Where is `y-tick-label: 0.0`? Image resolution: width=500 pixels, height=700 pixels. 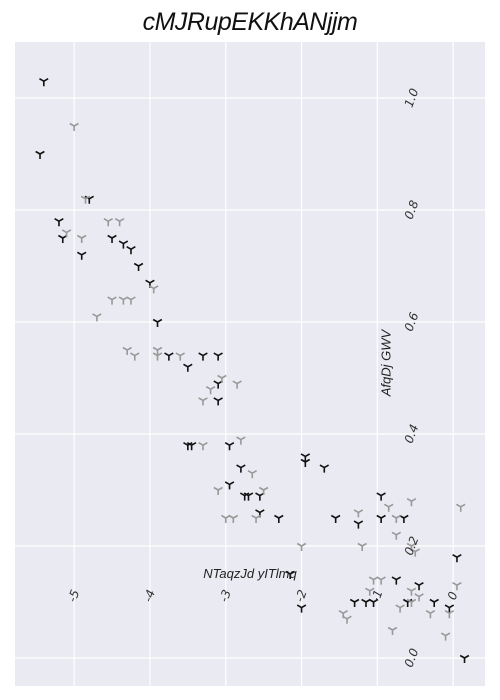 y-tick-label: 0.0 is located at coordinates (412, 657).